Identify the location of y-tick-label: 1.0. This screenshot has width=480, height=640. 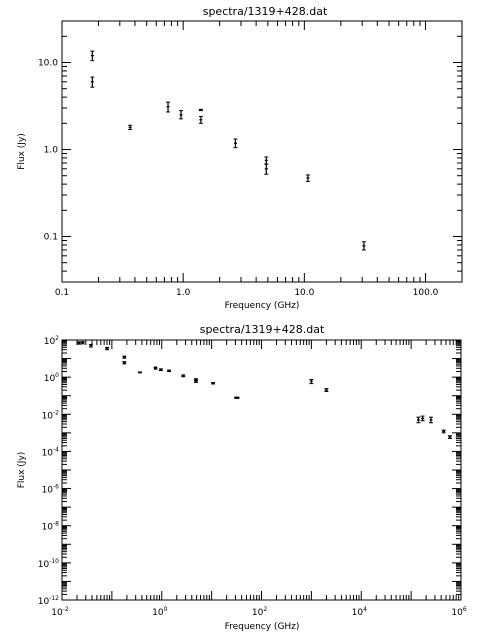
(51, 151).